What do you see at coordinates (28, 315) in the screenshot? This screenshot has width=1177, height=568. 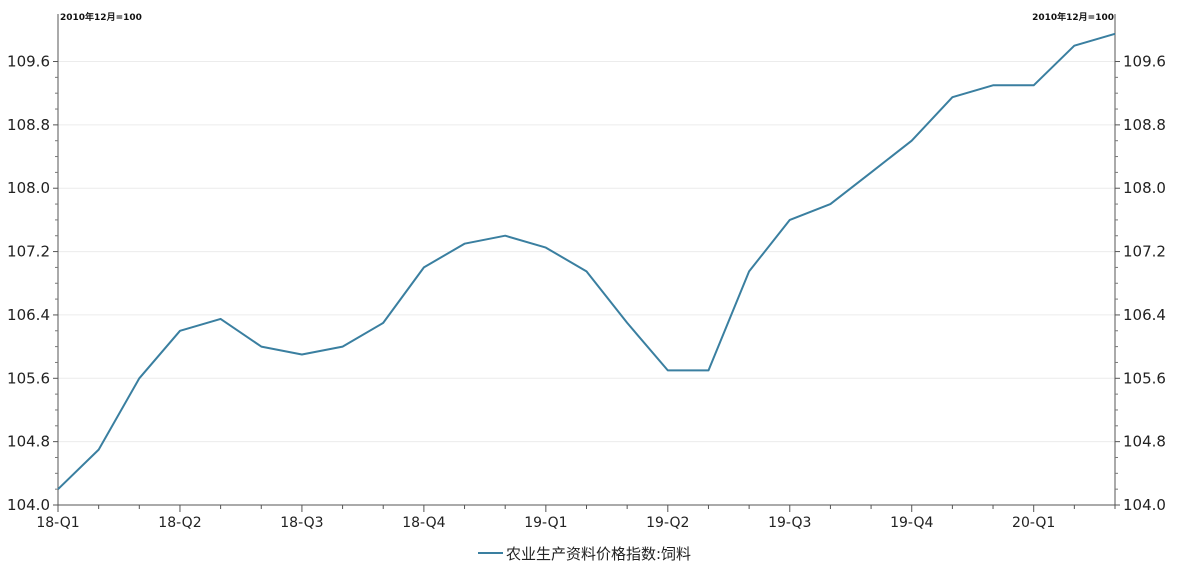 I see `y-tick-label-left-3: 106.4` at bounding box center [28, 315].